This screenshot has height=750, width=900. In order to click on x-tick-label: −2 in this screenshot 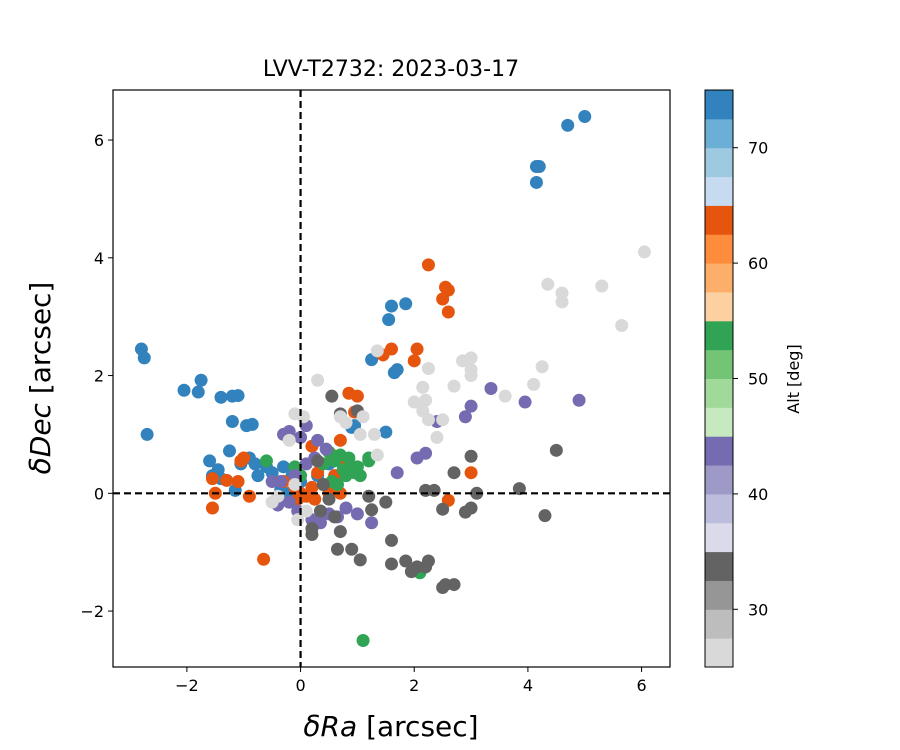, I will do `click(187, 685)`.